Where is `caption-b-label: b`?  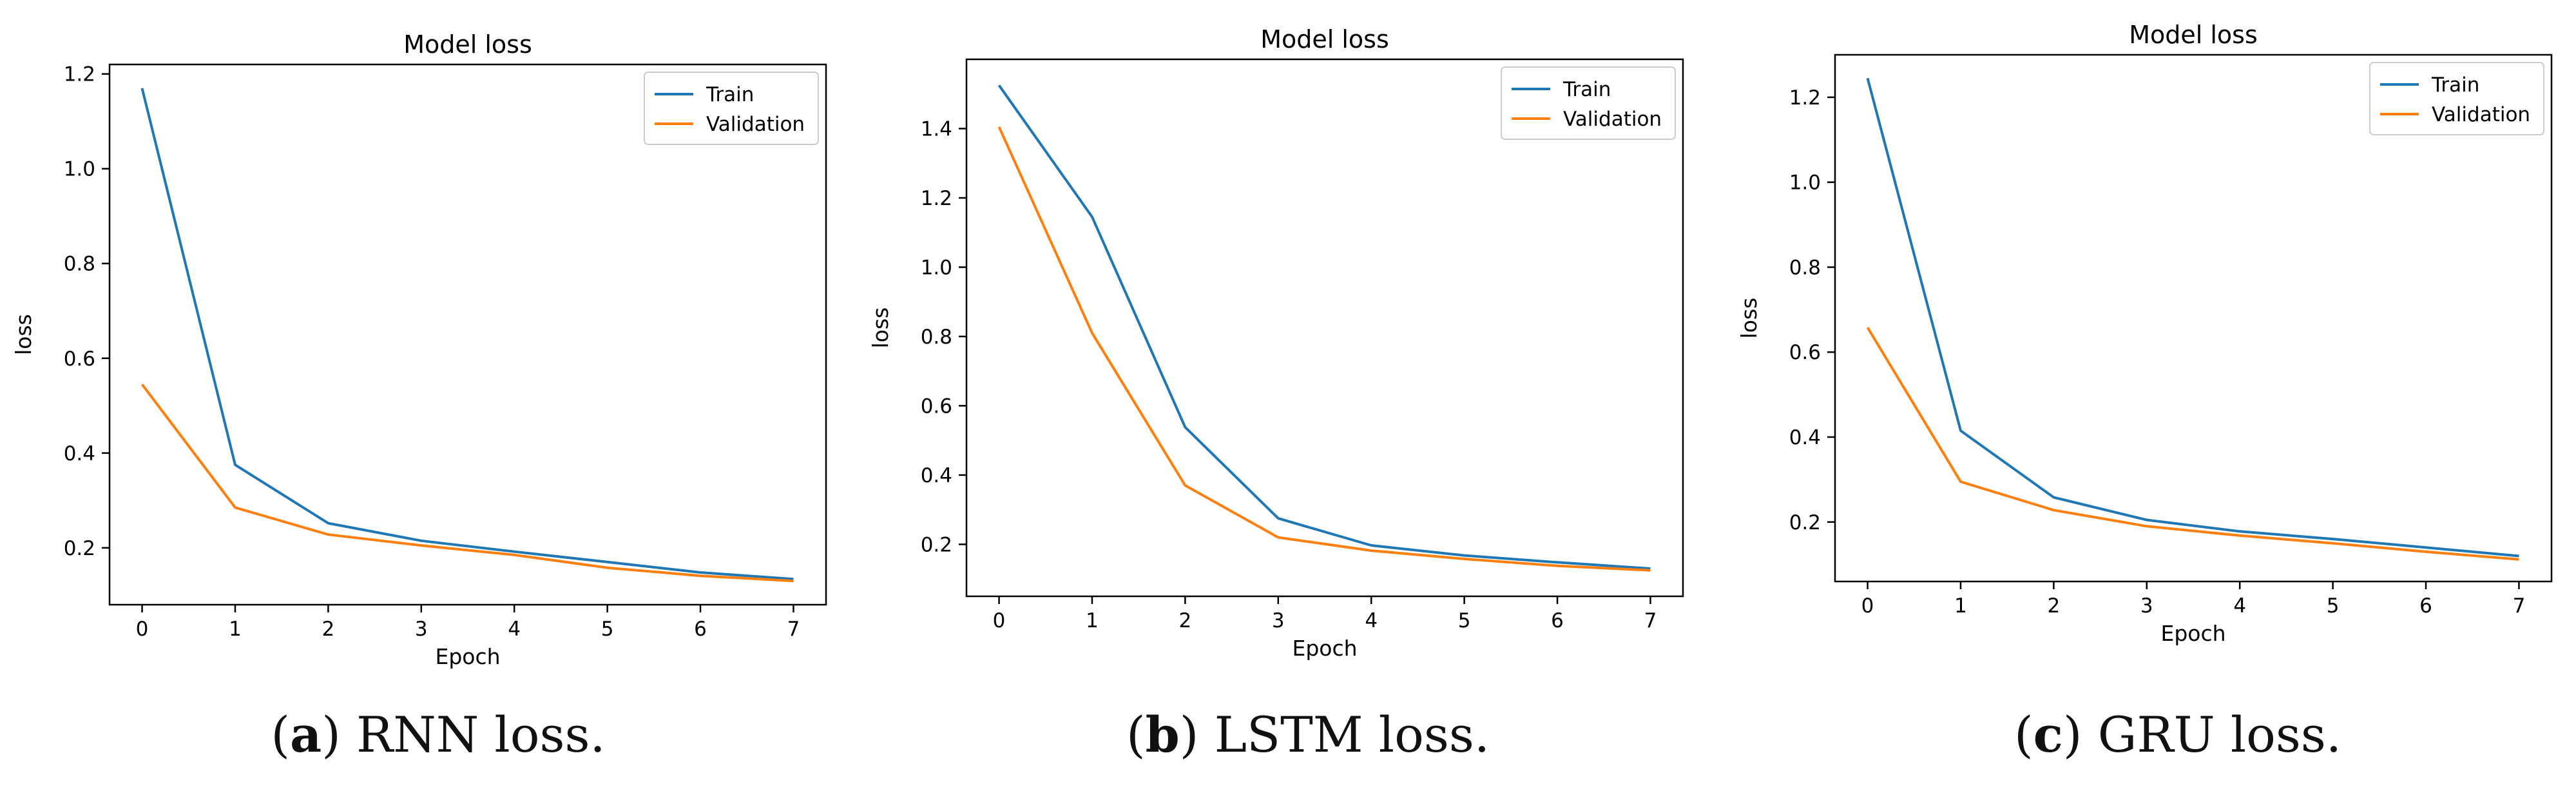
caption-b-label: b is located at coordinates (1163, 734).